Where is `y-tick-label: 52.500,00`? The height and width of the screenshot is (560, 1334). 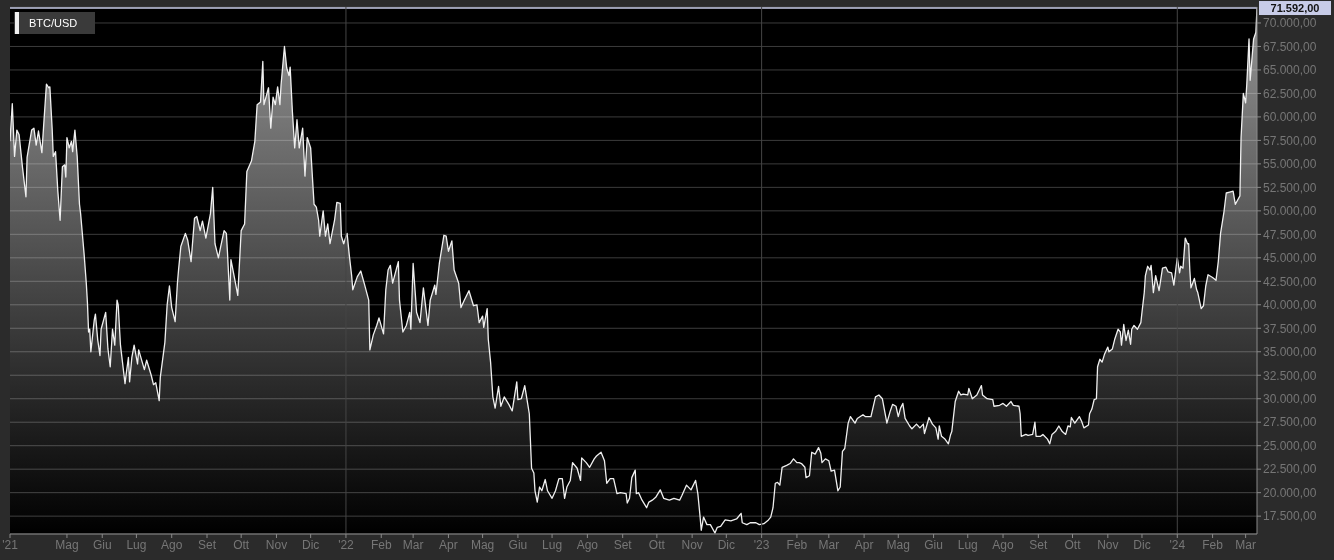
y-tick-label: 52.500,00 is located at coordinates (1290, 187).